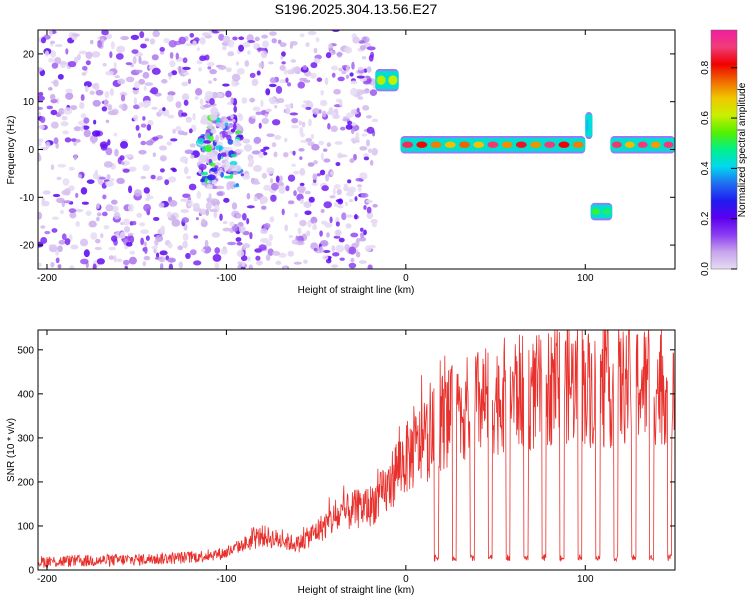 The image size is (750, 600). Describe the element at coordinates (705, 118) in the screenshot. I see `colorbar-tick-label: 0.6` at that location.